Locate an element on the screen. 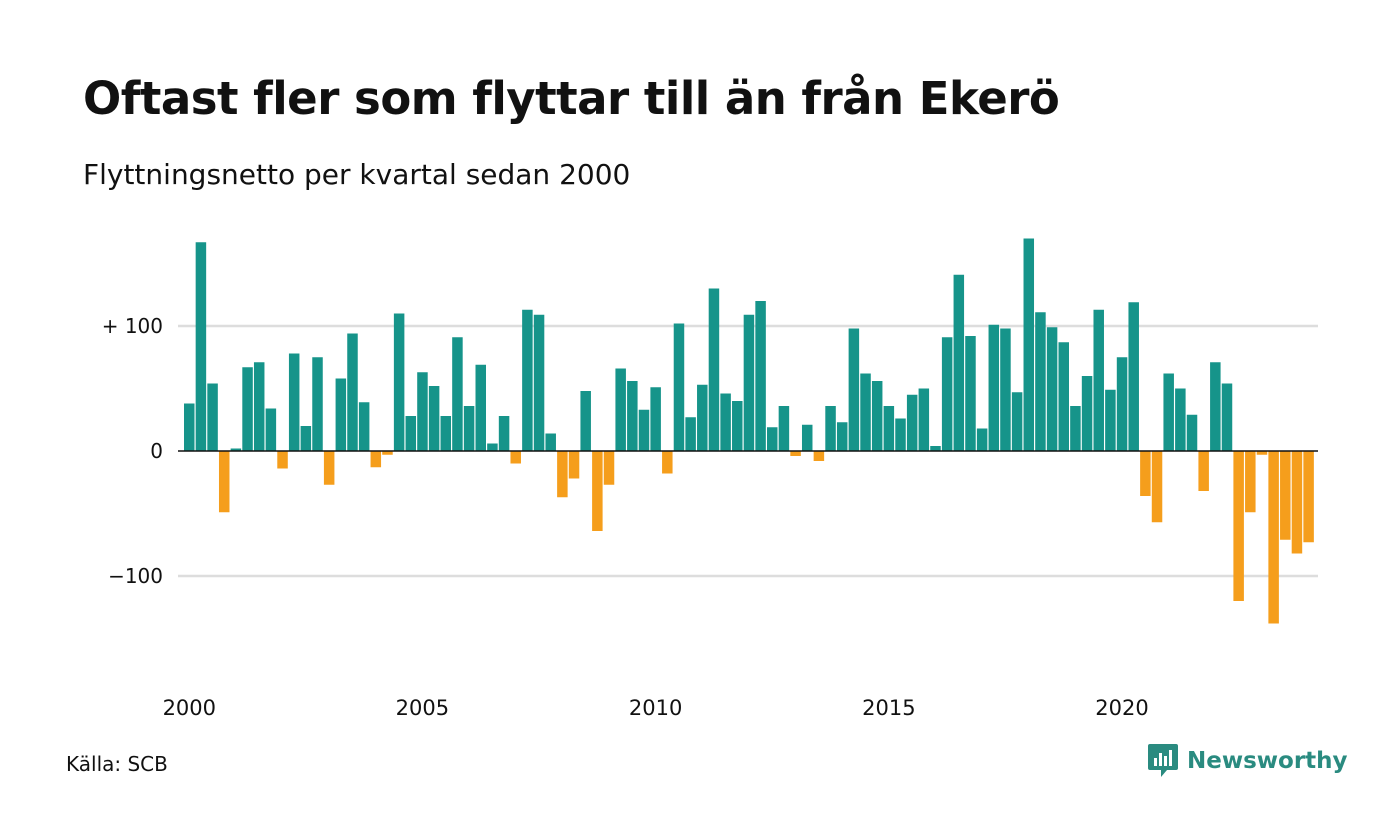 Image resolution: width=1400 pixels, height=840 pixels. newsworthy-logo-icon is located at coordinates (1163, 760).